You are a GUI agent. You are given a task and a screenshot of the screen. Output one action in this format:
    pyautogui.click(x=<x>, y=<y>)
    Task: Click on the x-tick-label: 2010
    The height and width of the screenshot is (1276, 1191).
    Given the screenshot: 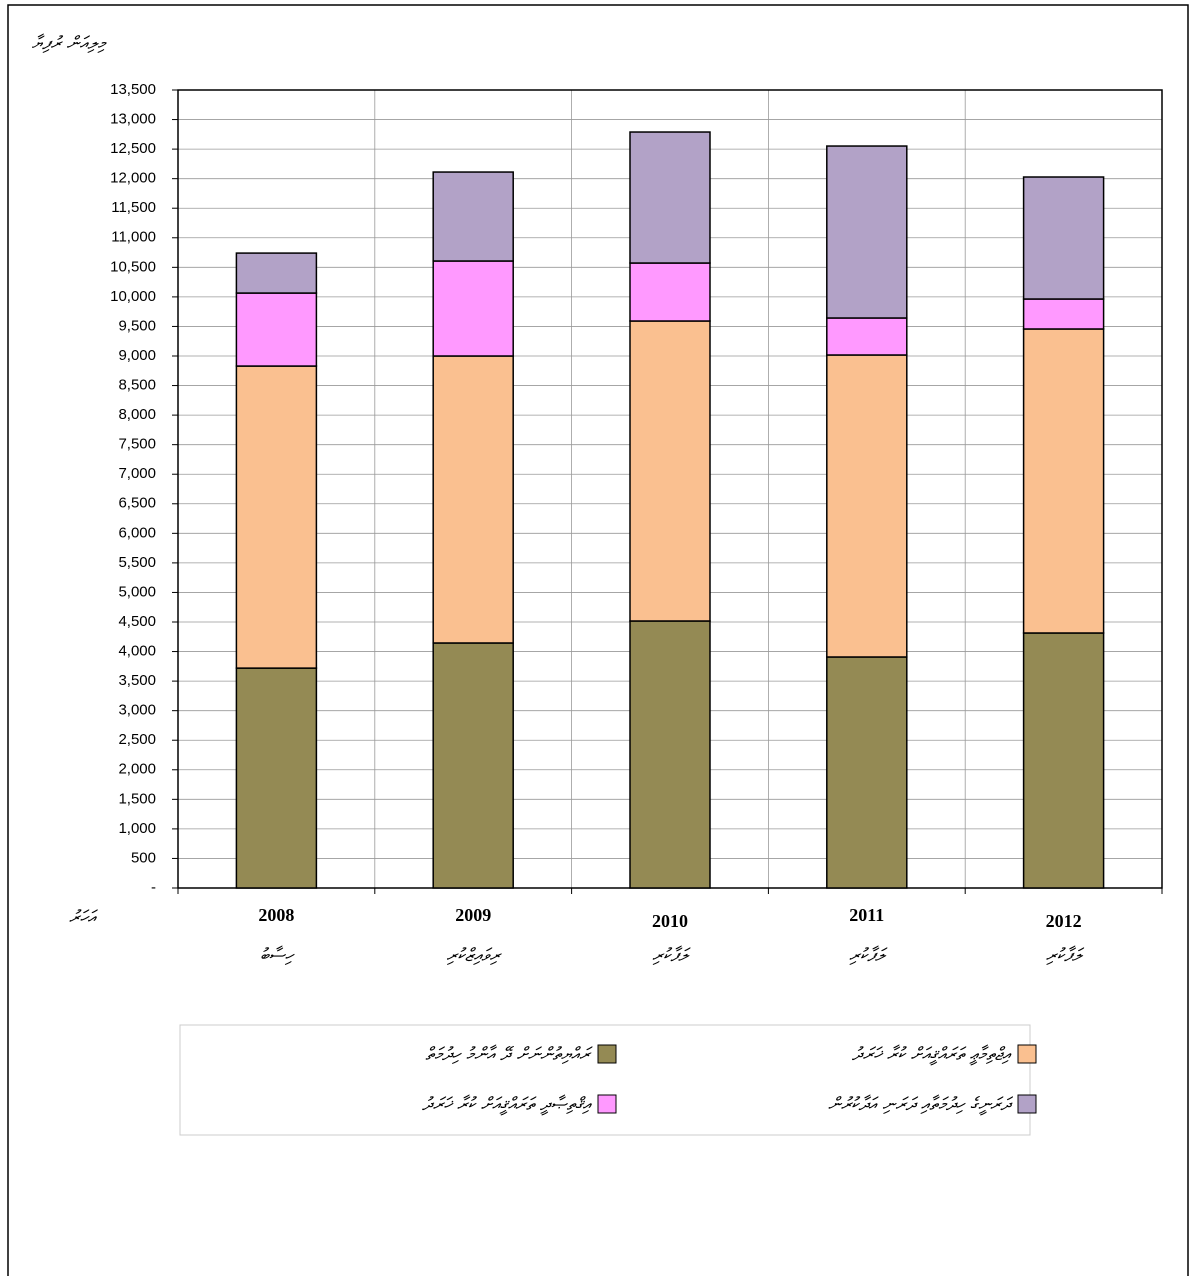 What is the action you would take?
    pyautogui.click(x=670, y=921)
    